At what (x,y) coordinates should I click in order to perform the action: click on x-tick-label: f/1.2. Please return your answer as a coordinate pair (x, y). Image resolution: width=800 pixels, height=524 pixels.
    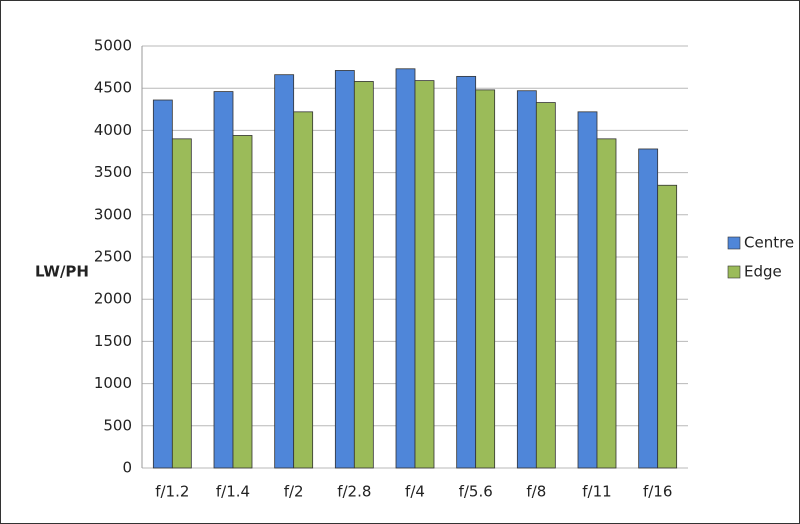
    Looking at the image, I should click on (172, 492).